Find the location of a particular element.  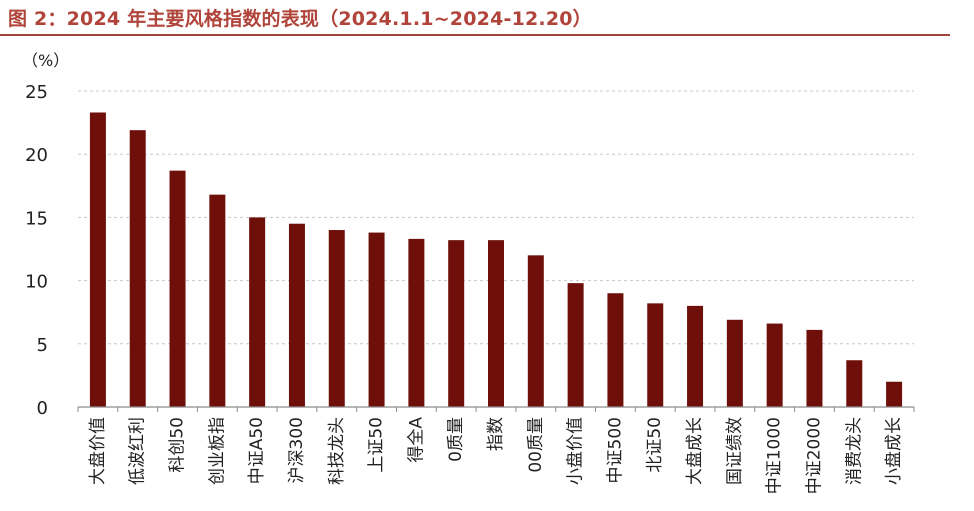

x-tick-label: 小盘价值 is located at coordinates (576, 451).